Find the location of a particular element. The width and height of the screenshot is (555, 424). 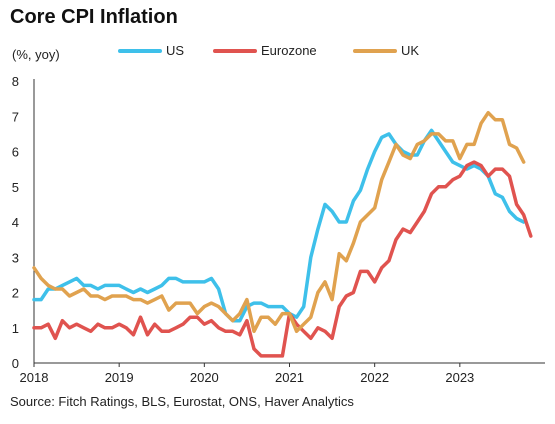

x-tick-label: 2021 is located at coordinates (289, 377).